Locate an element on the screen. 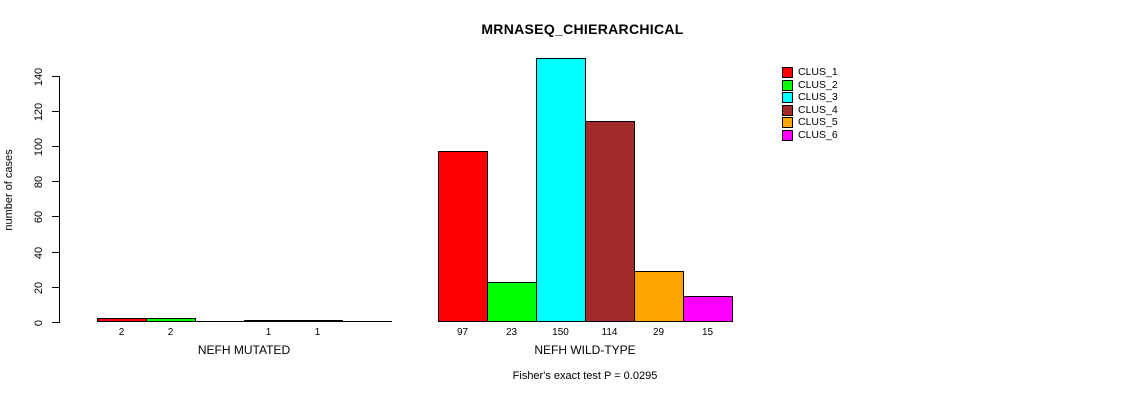 The height and width of the screenshot is (400, 1140). bar-value-label: 23 is located at coordinates (511, 332).